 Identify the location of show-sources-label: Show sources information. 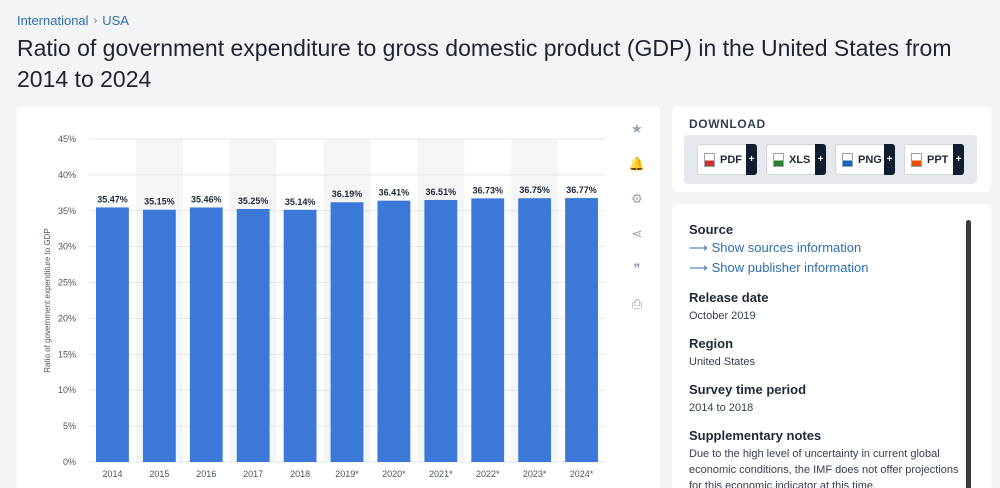
(786, 247).